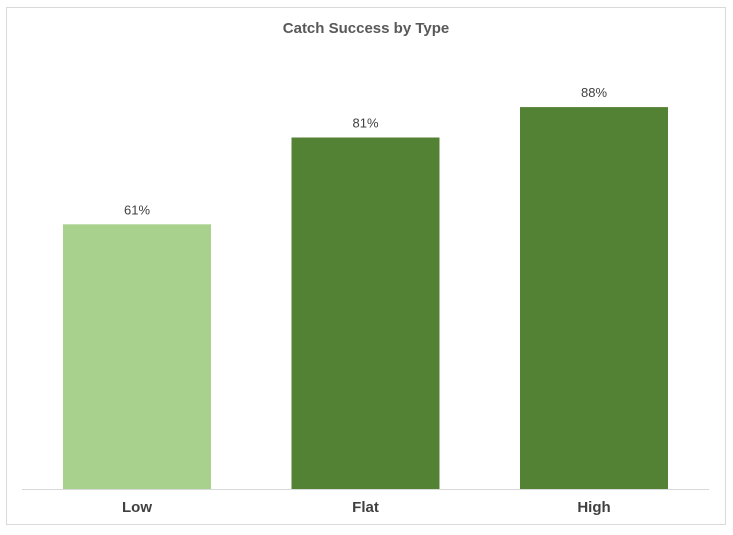 The width and height of the screenshot is (733, 535). Describe the element at coordinates (365, 123) in the screenshot. I see `data-label-flat: 81%` at that location.